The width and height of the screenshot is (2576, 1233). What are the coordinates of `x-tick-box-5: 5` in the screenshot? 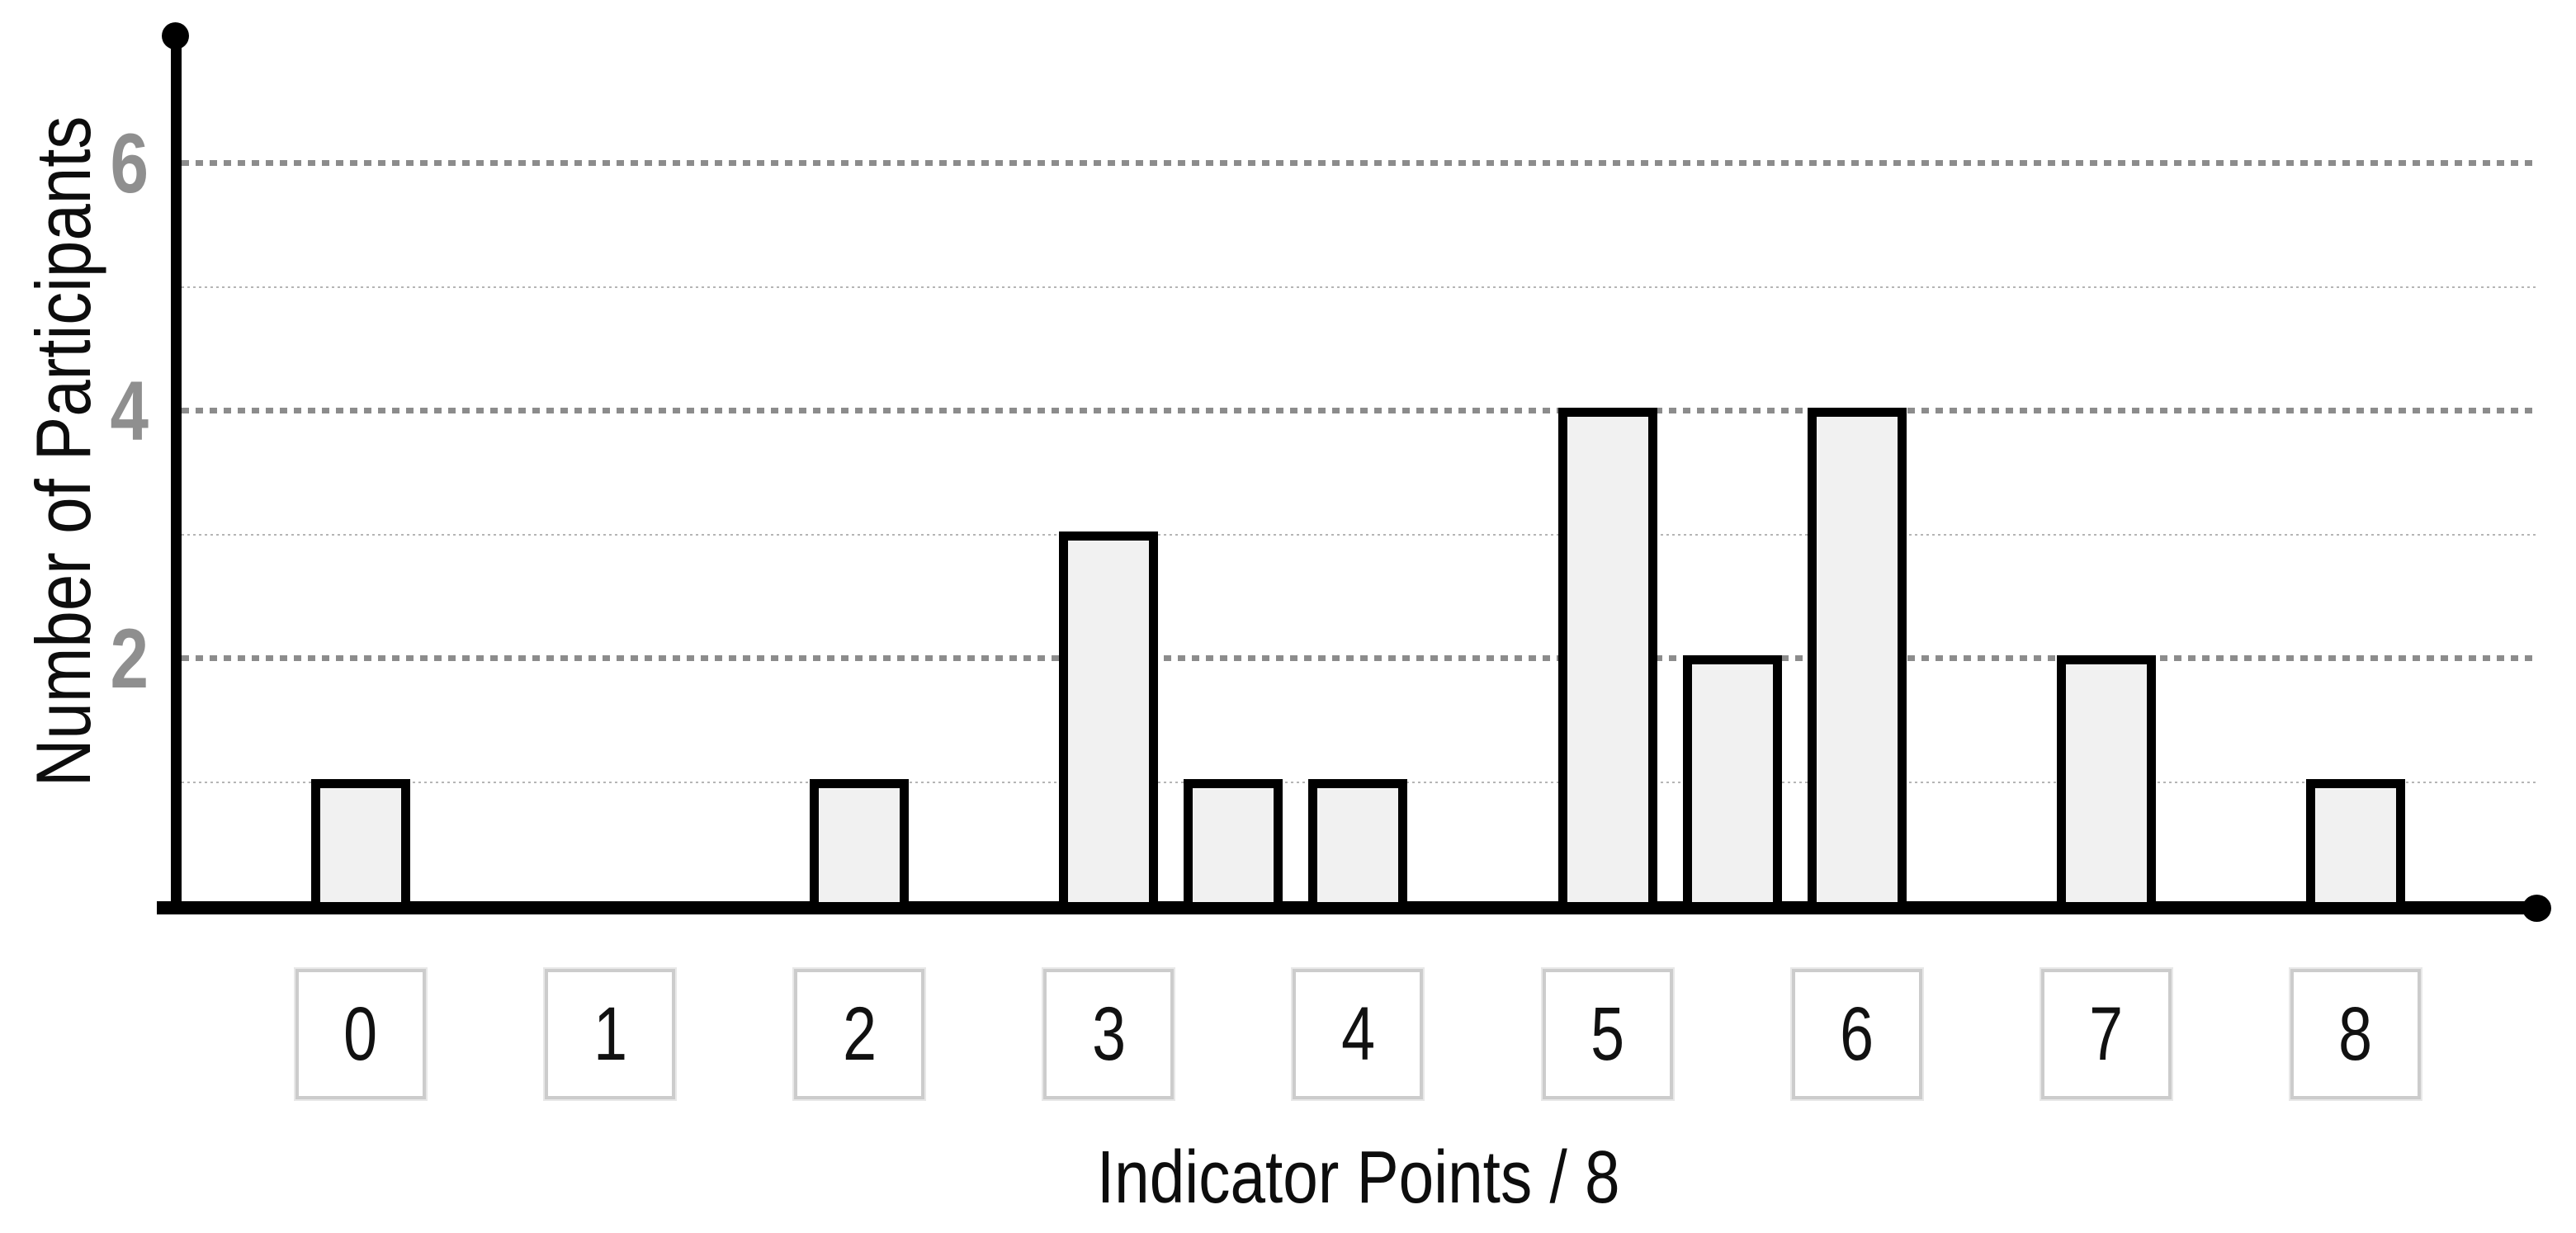 It's located at (1607, 1034).